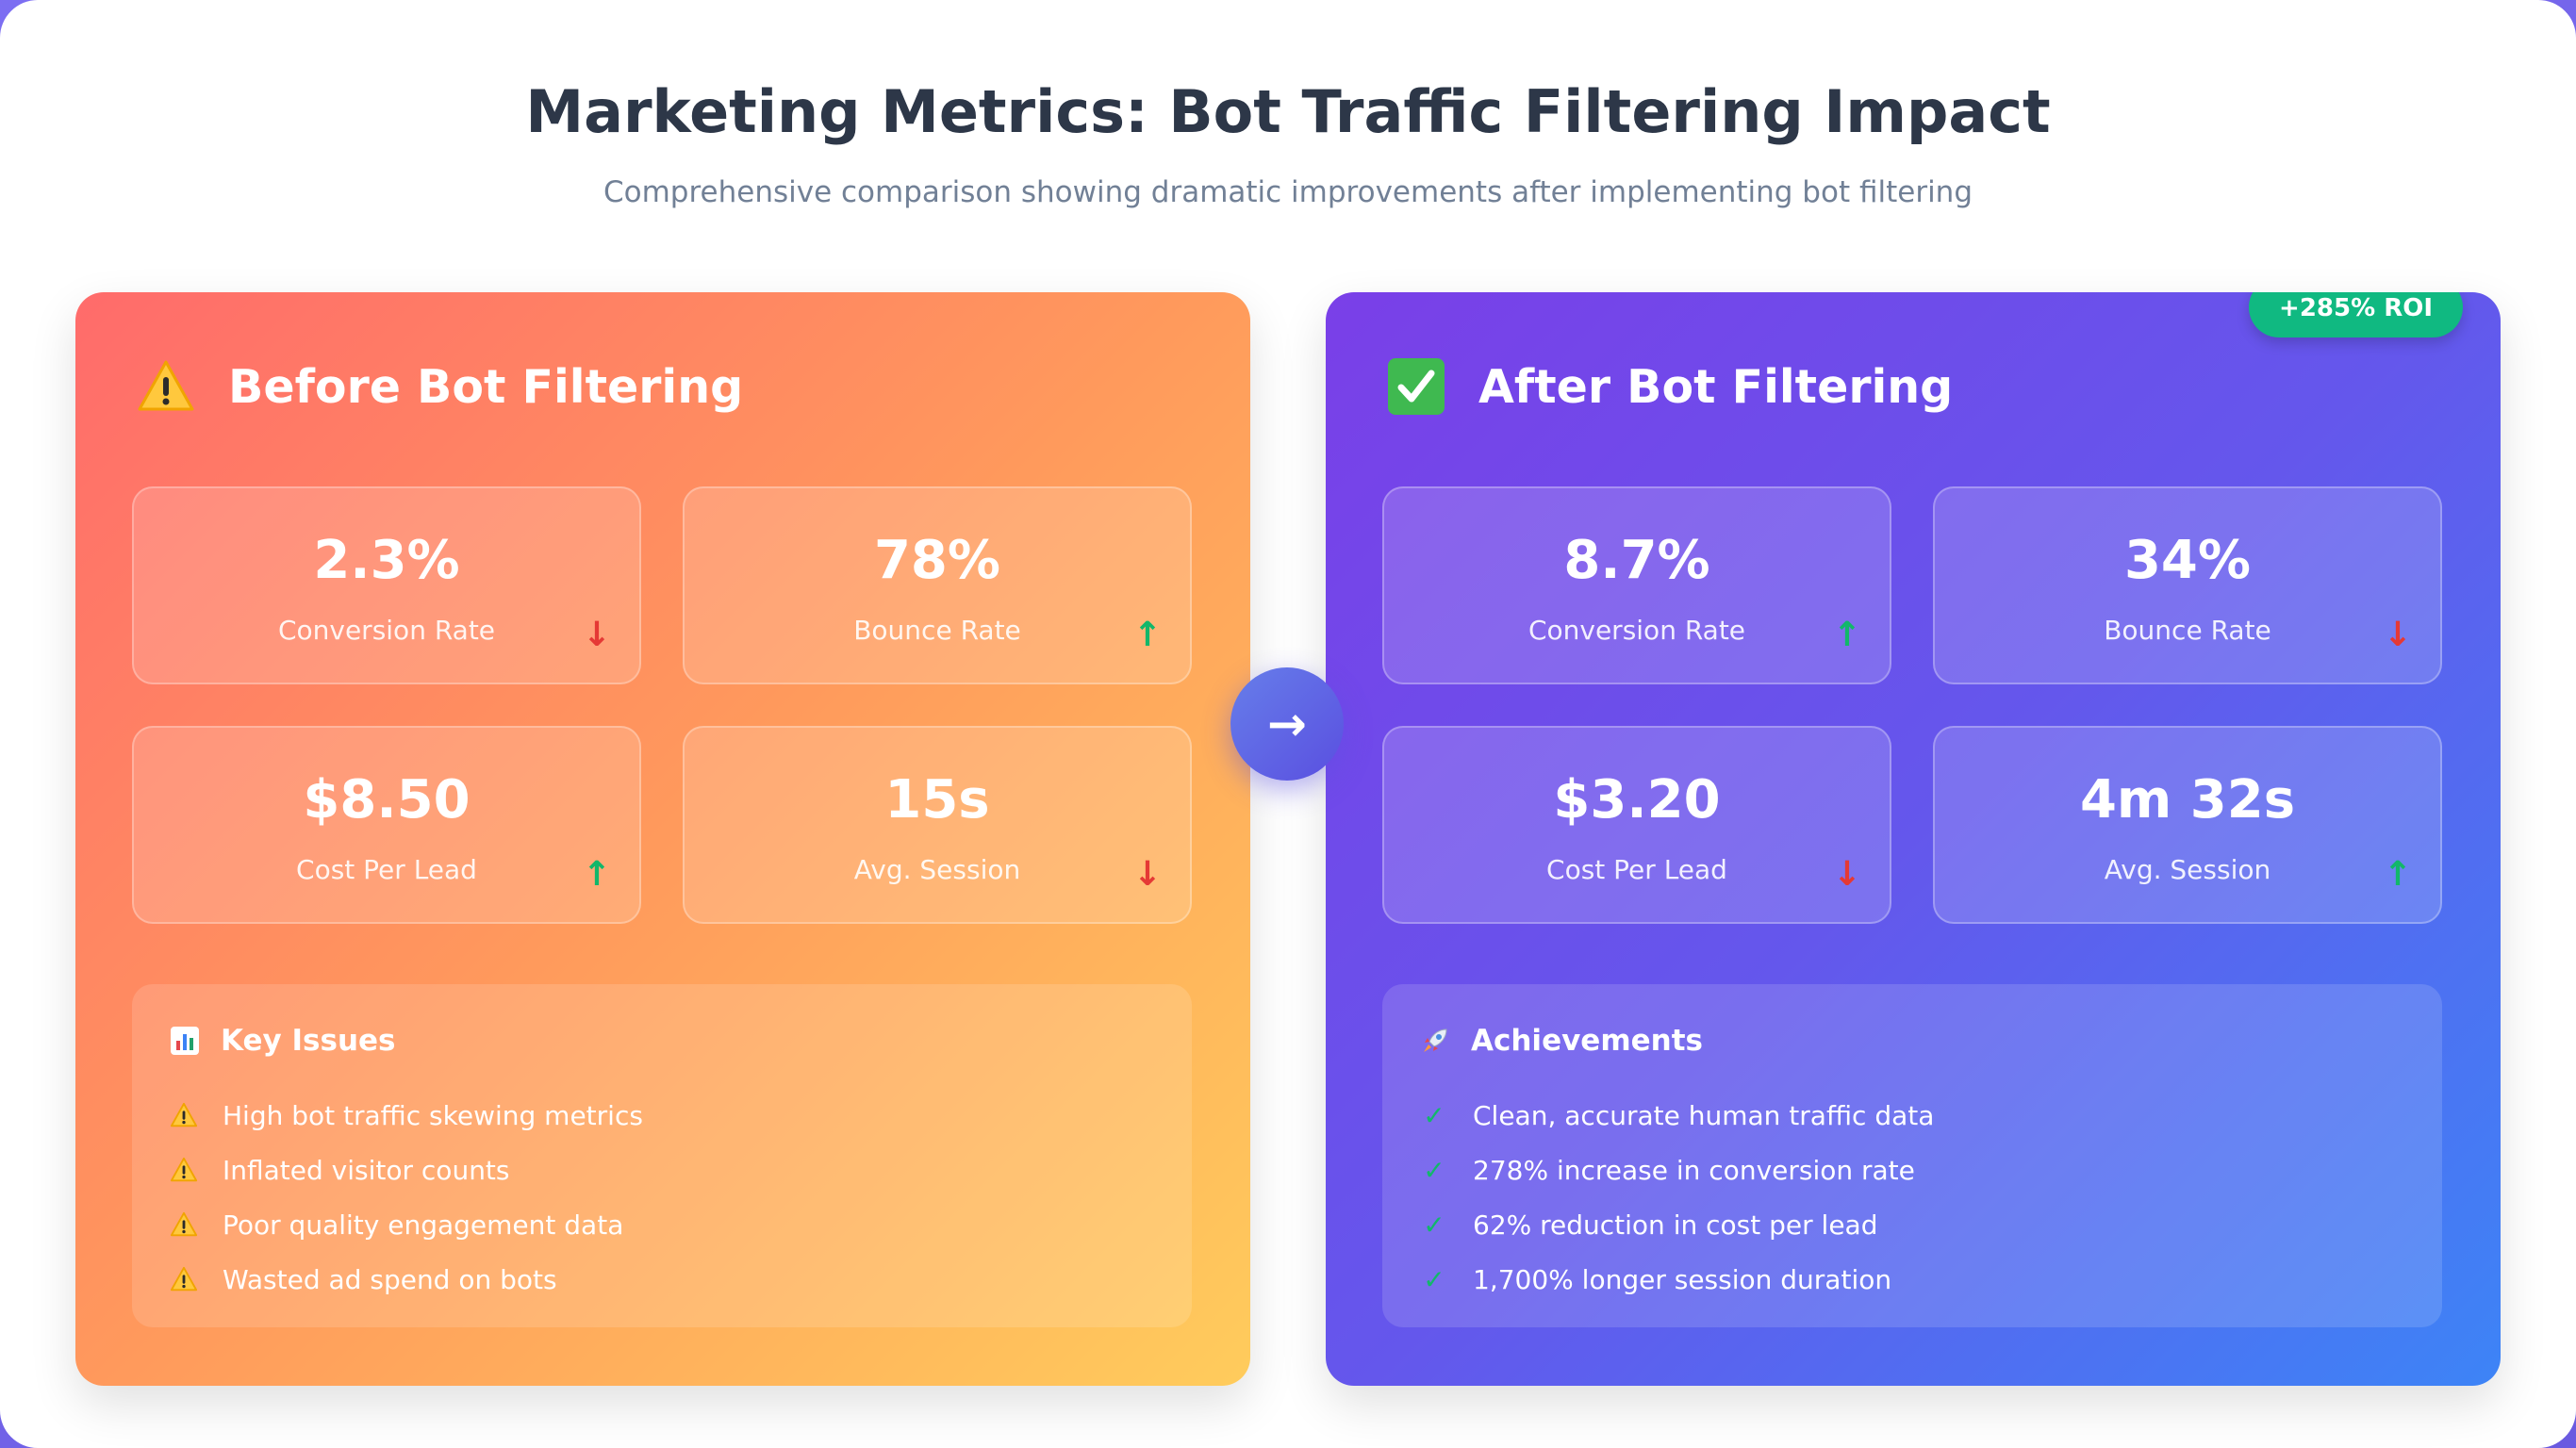  What do you see at coordinates (366, 1170) in the screenshot?
I see `list-item-text: Inflated visitor counts` at bounding box center [366, 1170].